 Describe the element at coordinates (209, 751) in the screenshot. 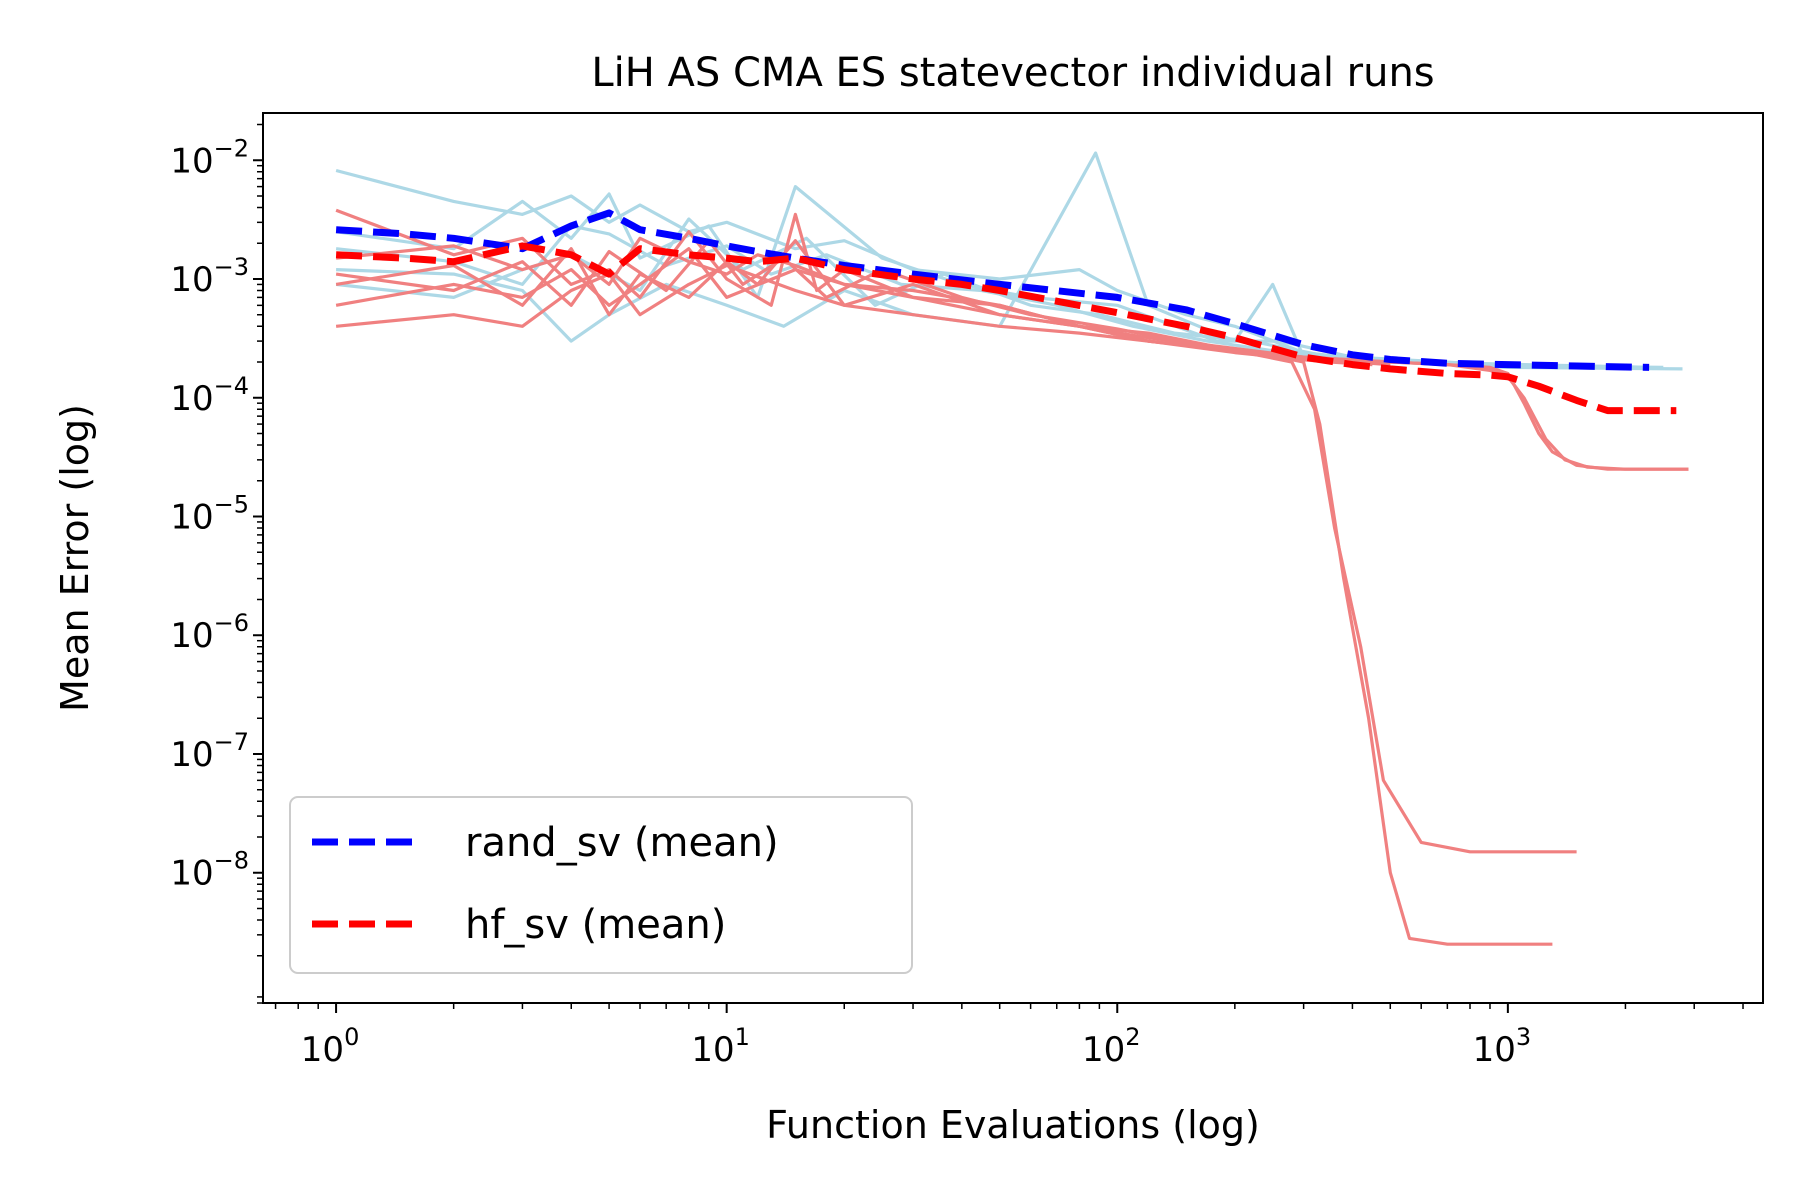

I see `y-tick-label: 10⁻⁷` at that location.